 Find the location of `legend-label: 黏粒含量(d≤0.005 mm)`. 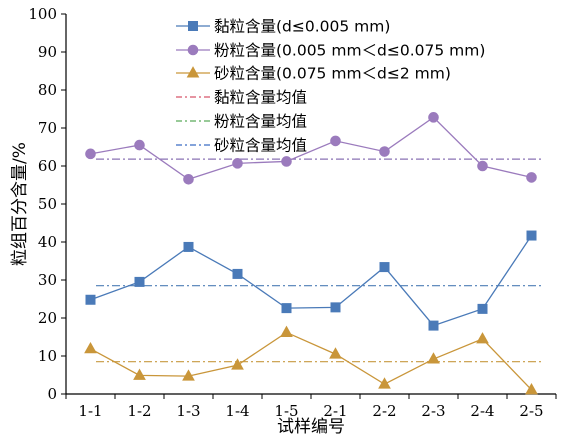

legend-label: 黏粒含量(d≤0.005 mm) is located at coordinates (302, 27).